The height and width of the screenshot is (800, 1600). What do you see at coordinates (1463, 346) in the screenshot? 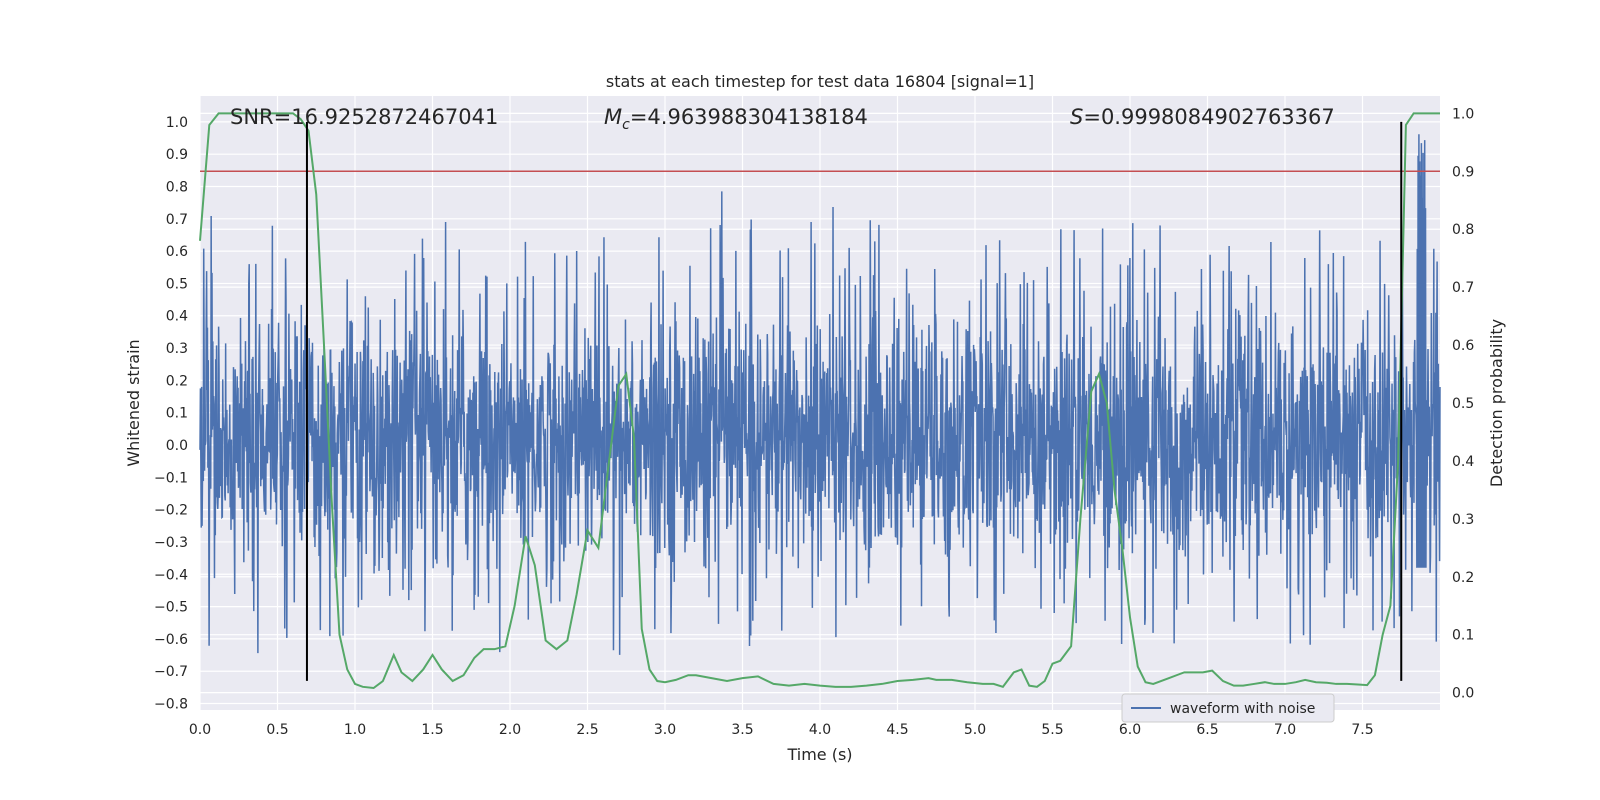
I see `y2-tick-label: 0.6` at bounding box center [1463, 346].